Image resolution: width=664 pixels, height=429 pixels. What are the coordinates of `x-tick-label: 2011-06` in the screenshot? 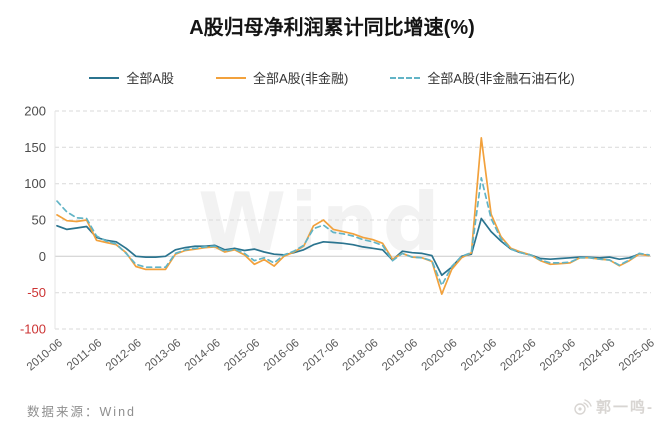 It's located at (84, 355).